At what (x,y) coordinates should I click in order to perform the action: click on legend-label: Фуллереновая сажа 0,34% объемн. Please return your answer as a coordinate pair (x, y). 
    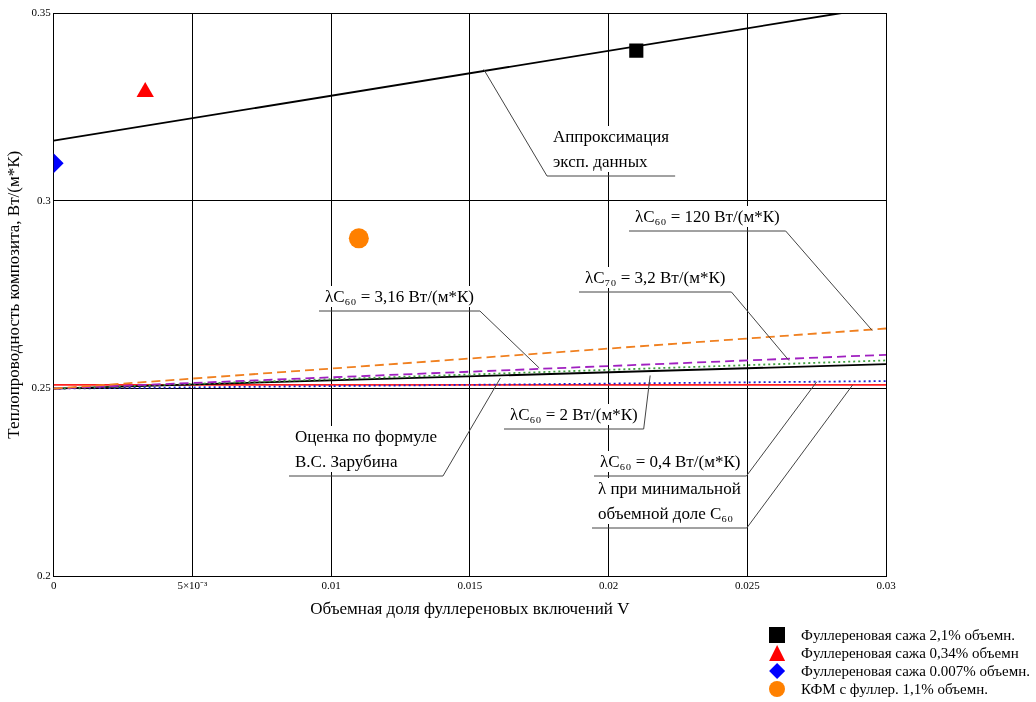
    Looking at the image, I should click on (910, 653).